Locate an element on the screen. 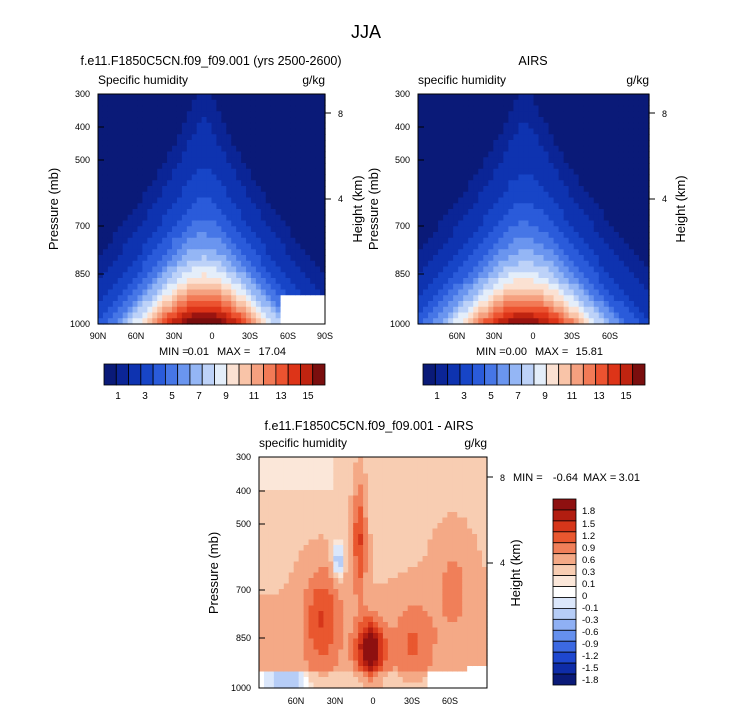 Image resolution: width=733 pixels, height=712 pixels. panel-airs-ylabel: Pressure (mb) is located at coordinates (373, 209).